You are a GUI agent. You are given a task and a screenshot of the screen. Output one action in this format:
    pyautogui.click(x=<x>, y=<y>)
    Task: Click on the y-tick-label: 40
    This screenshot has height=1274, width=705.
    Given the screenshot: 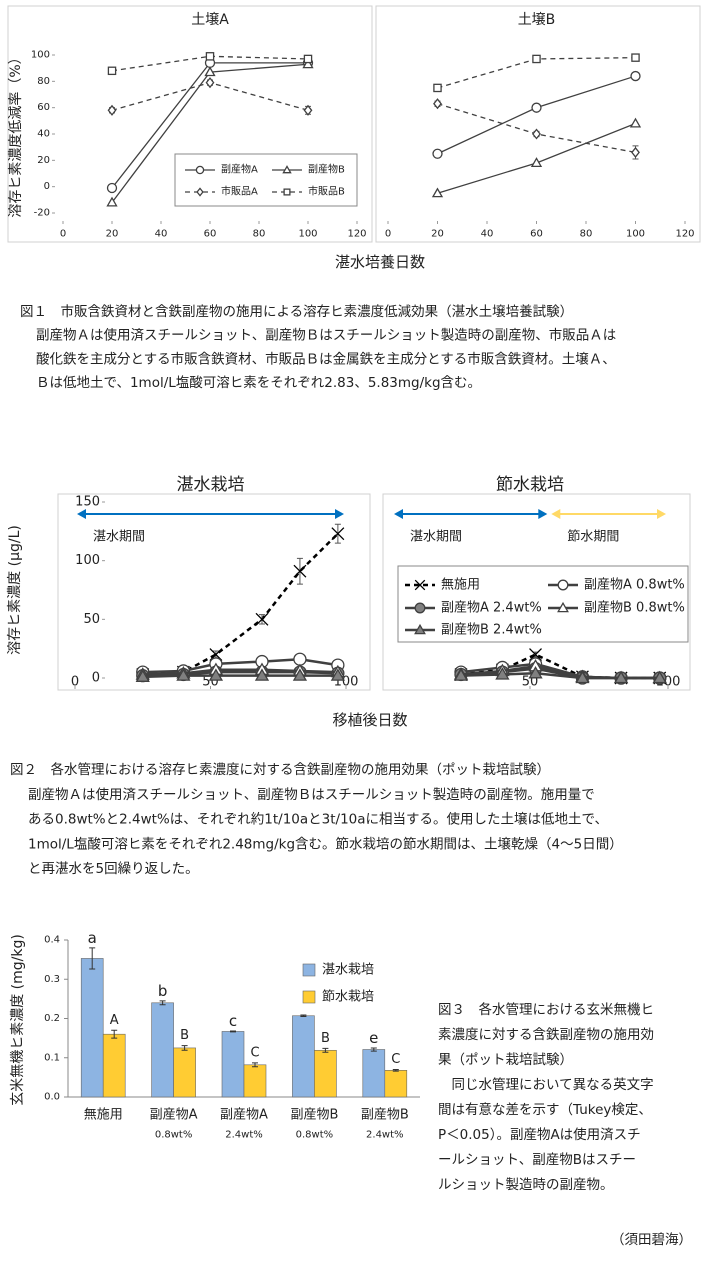 What is the action you would take?
    pyautogui.click(x=43, y=134)
    